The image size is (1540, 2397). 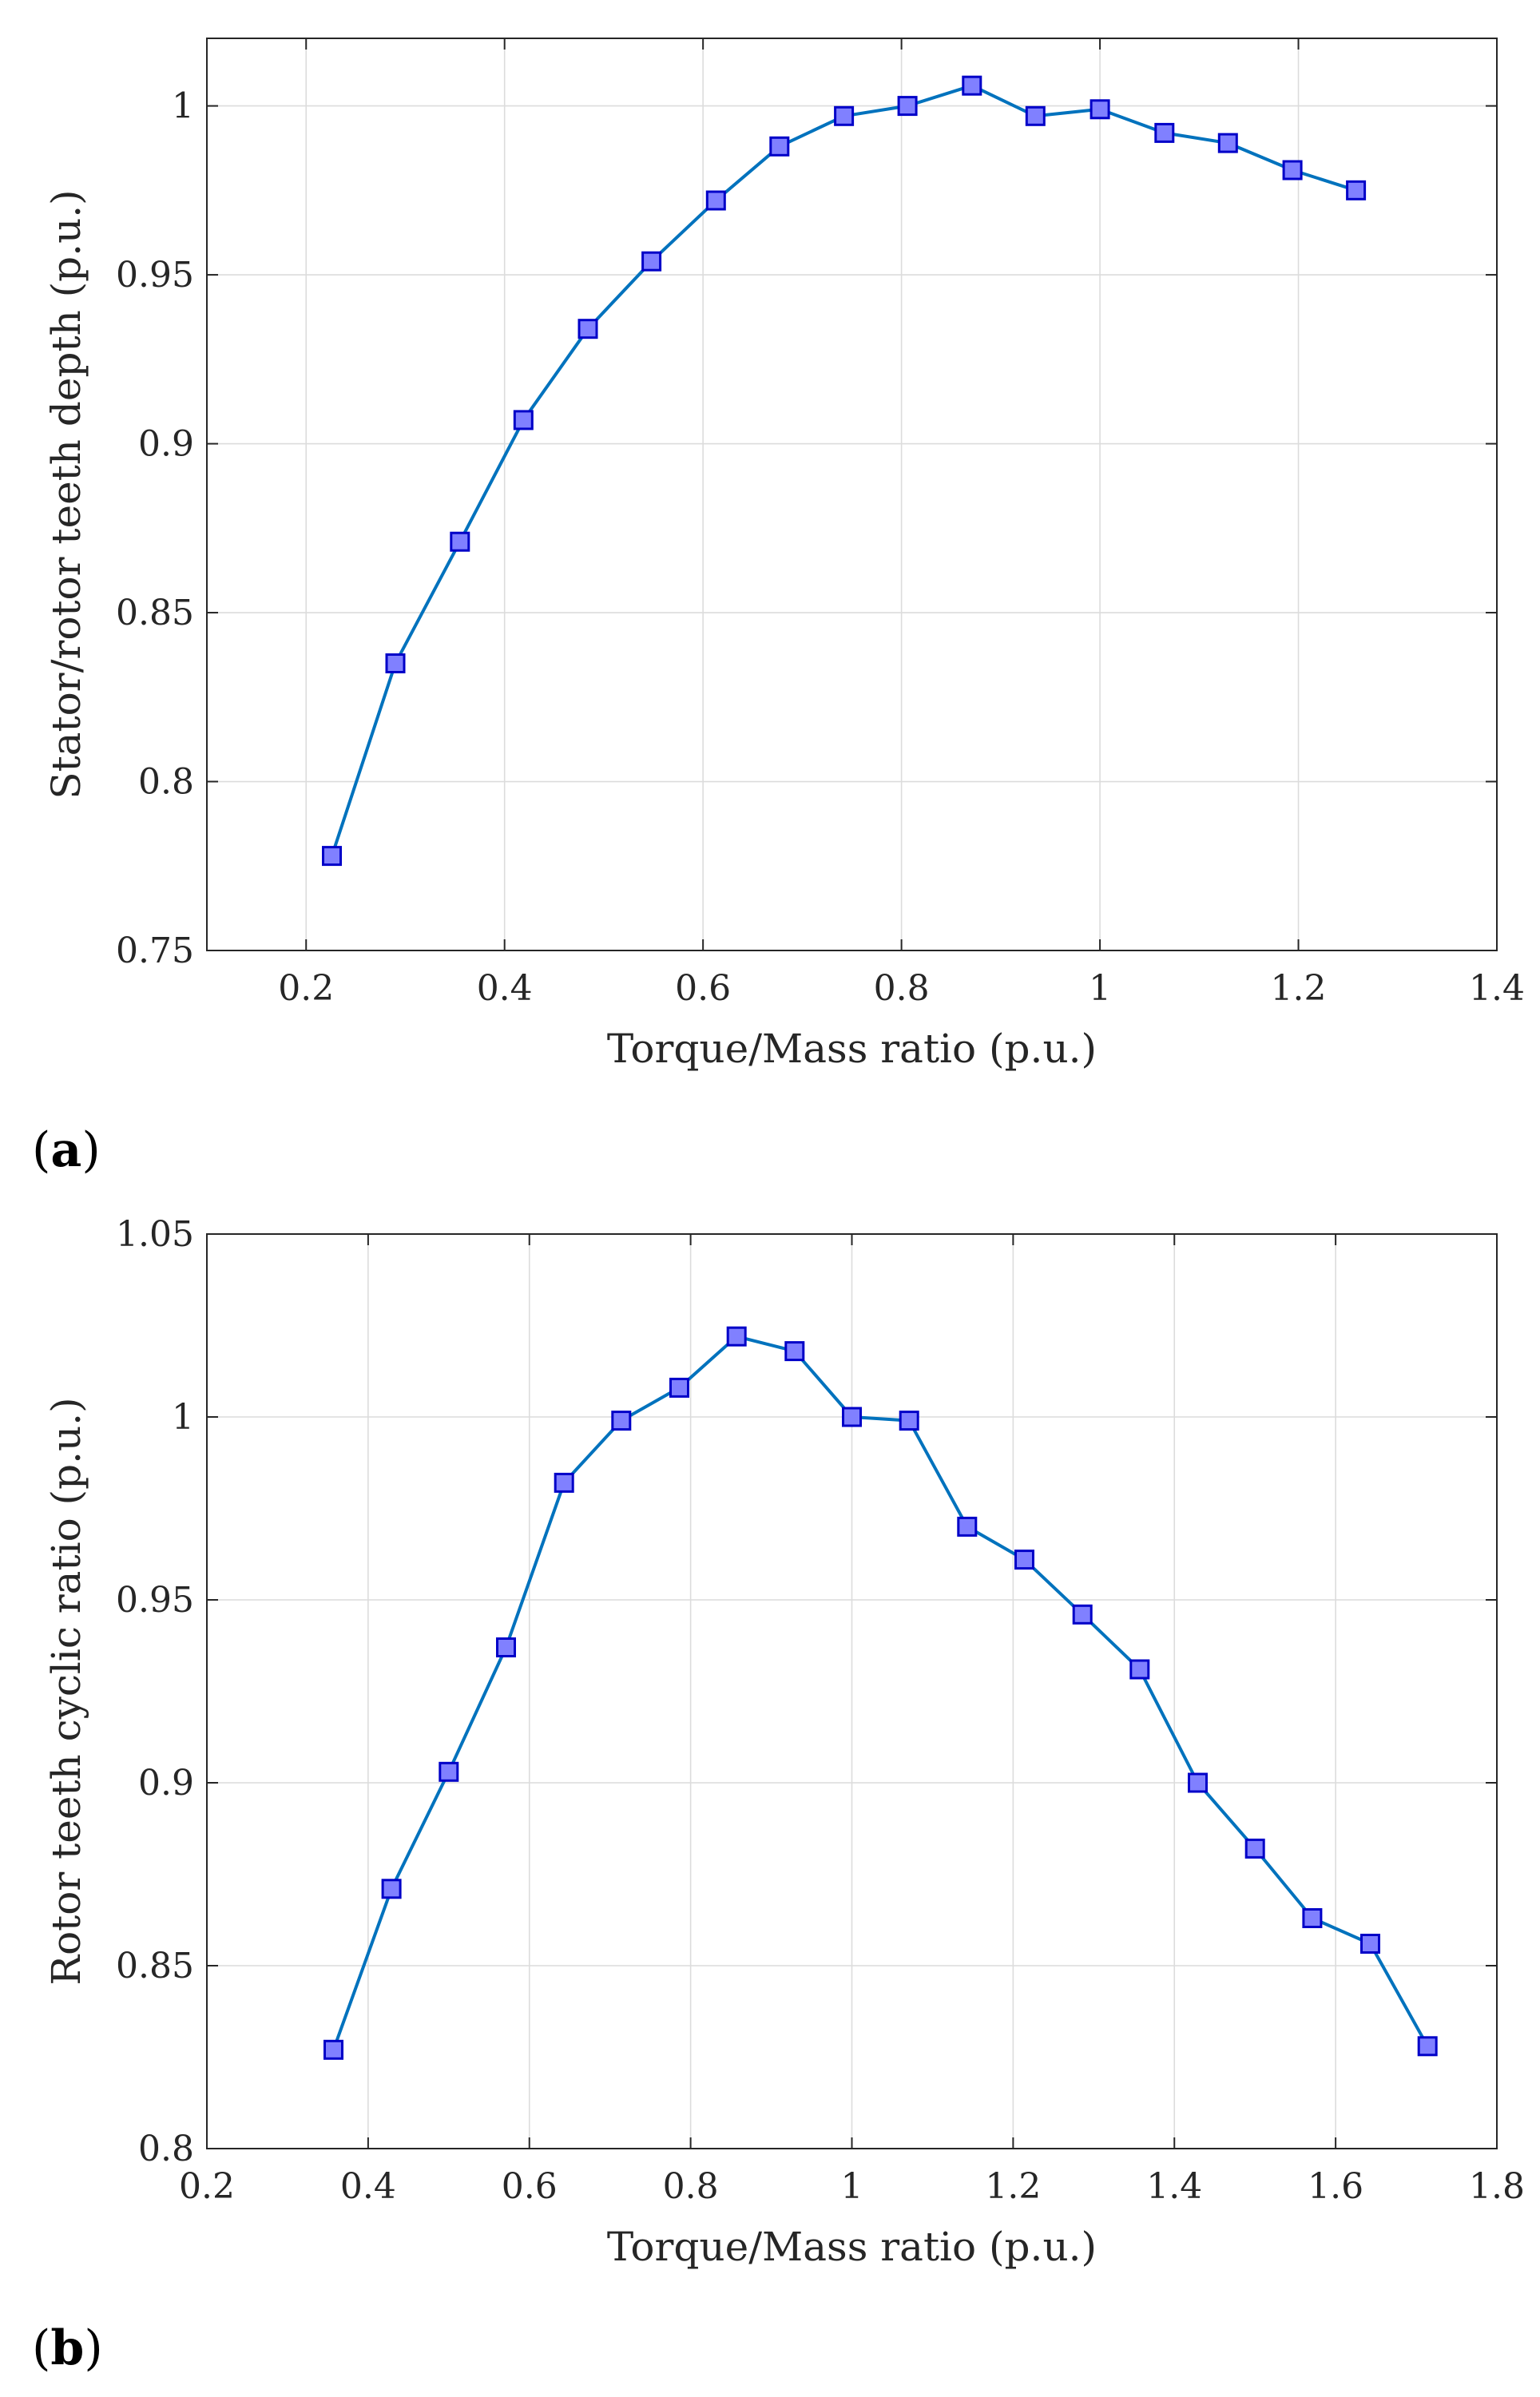 What do you see at coordinates (66, 1150) in the screenshot?
I see `panel-label-a: (a)` at bounding box center [66, 1150].